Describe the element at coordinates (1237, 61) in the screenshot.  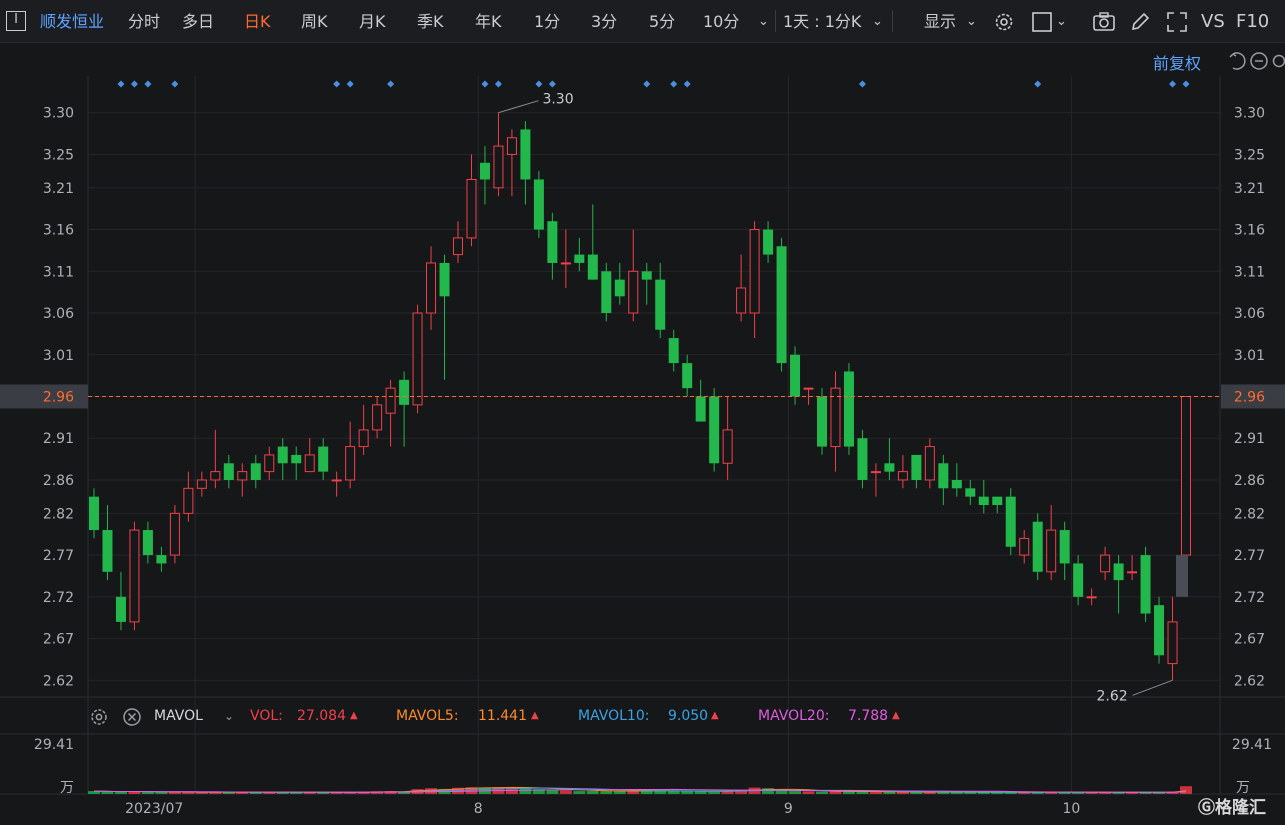
I see `undo-icon` at that location.